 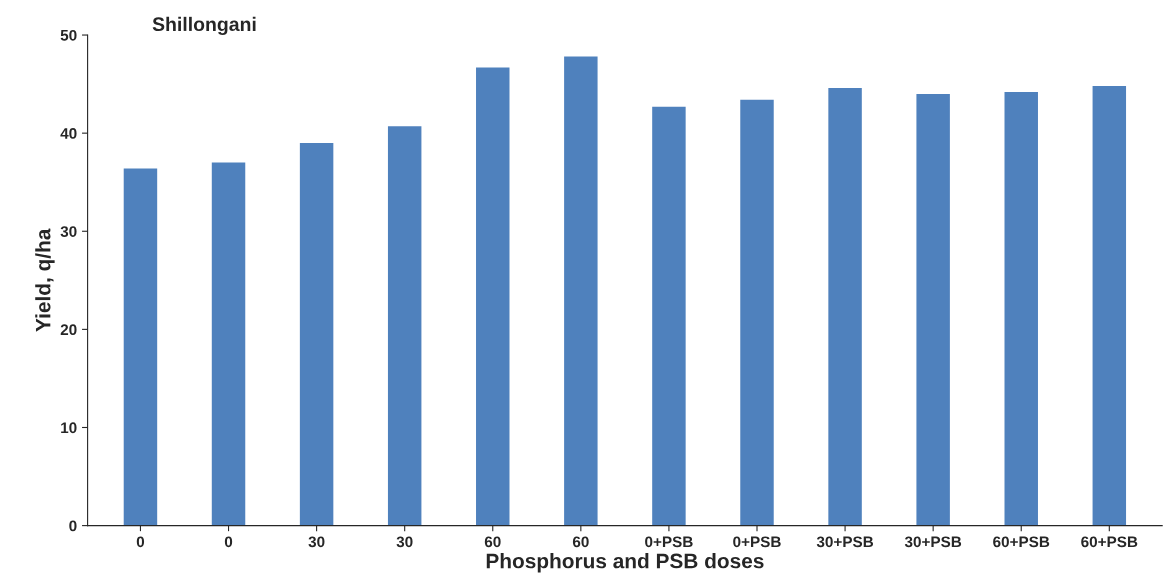 What do you see at coordinates (68, 35) in the screenshot?
I see `y-tick-label: 50` at bounding box center [68, 35].